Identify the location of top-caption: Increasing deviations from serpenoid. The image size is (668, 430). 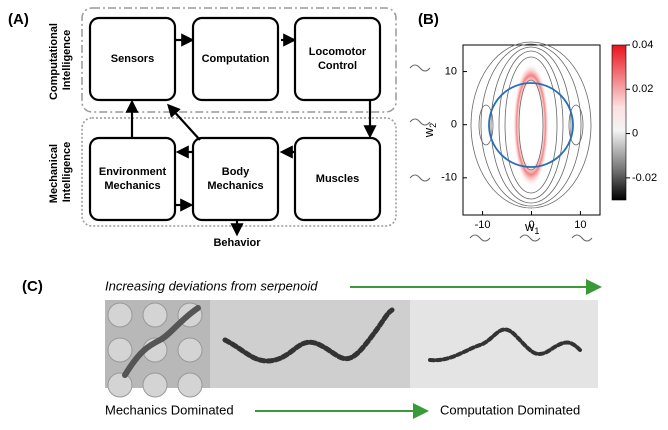
(211, 285).